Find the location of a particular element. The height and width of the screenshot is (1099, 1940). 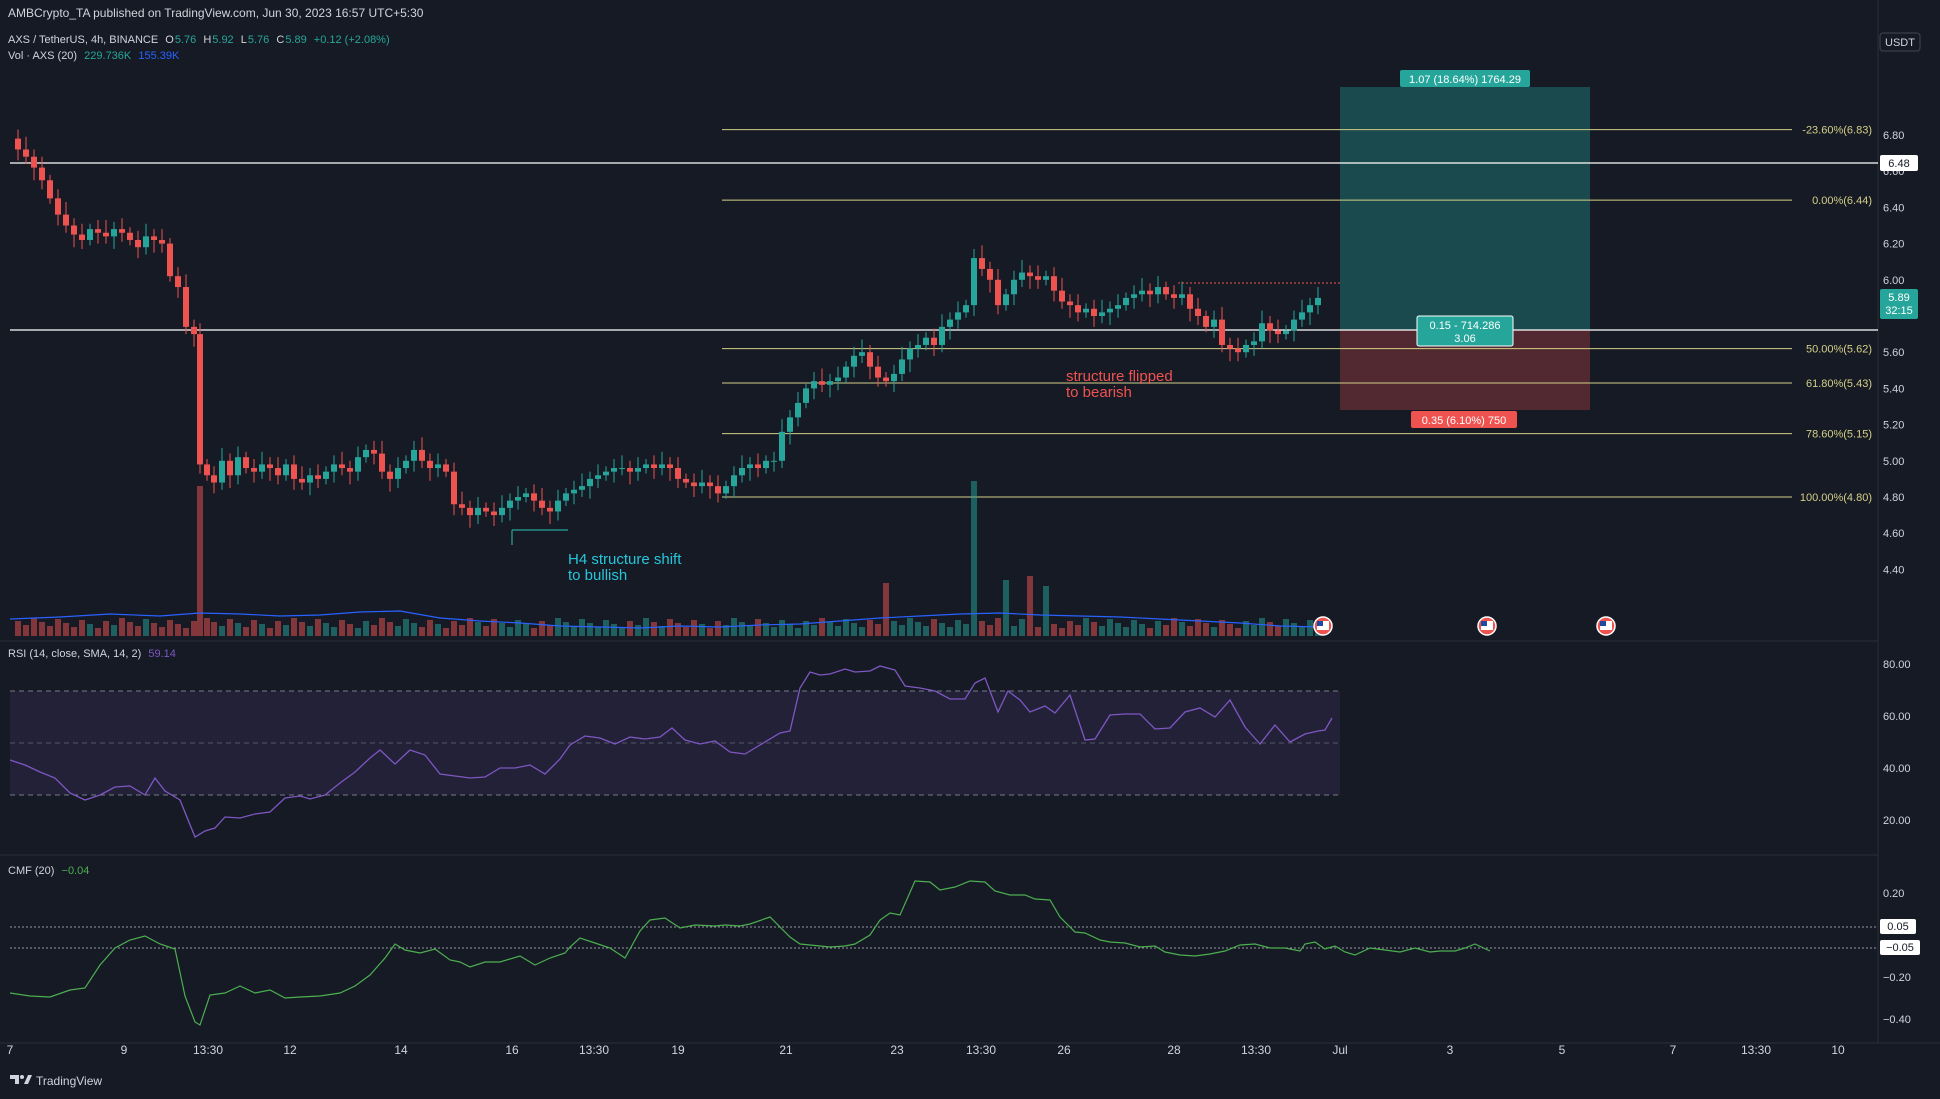

volume-label: Vol · AXS (20) is located at coordinates (43, 56).